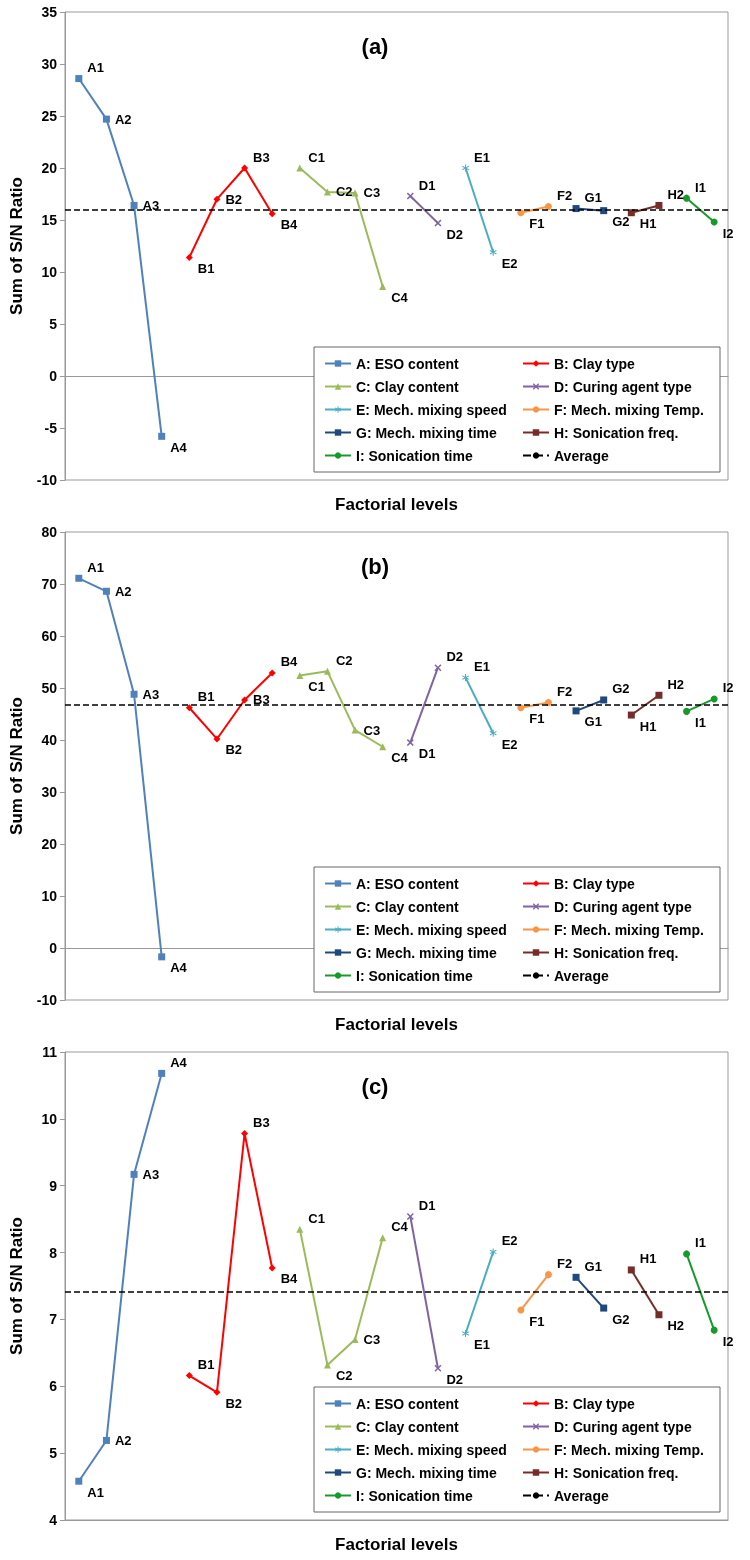  I want to click on y-tick-label: -5, so click(51, 428).